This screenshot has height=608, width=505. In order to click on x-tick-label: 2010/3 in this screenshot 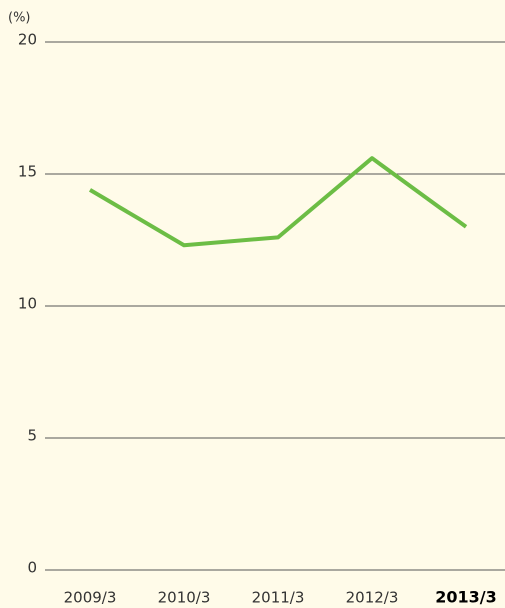, I will do `click(184, 598)`.